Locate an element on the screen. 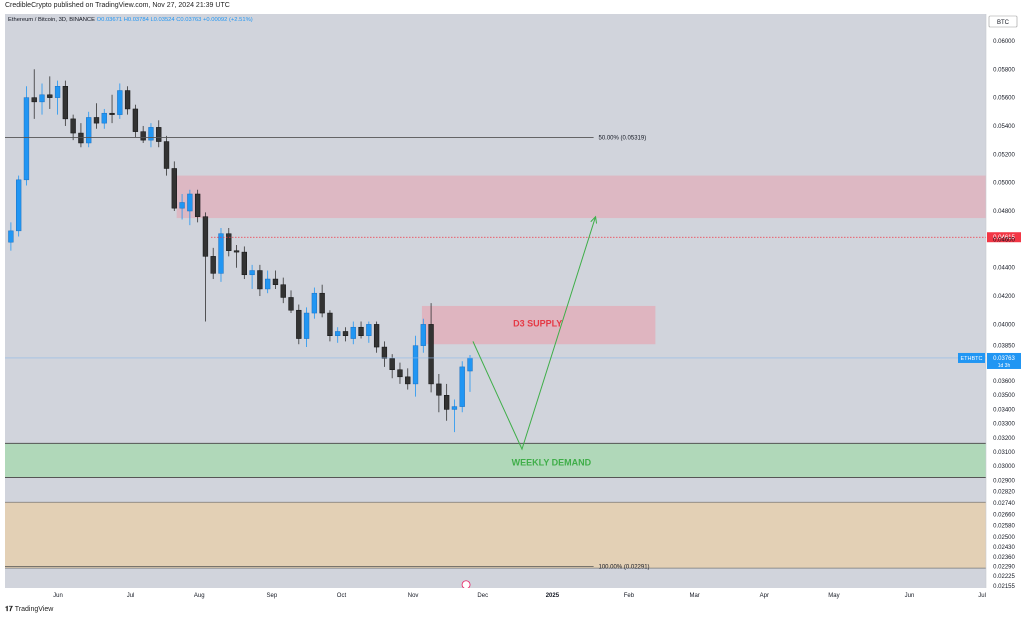 The height and width of the screenshot is (618, 1024). currency-box is located at coordinates (1003, 21).